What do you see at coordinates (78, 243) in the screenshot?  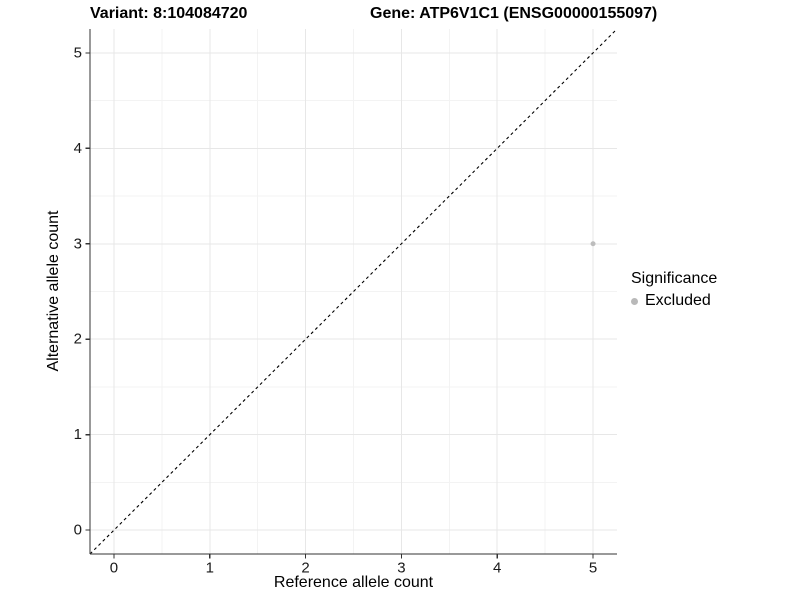 I see `y-tick-label: 3` at bounding box center [78, 243].